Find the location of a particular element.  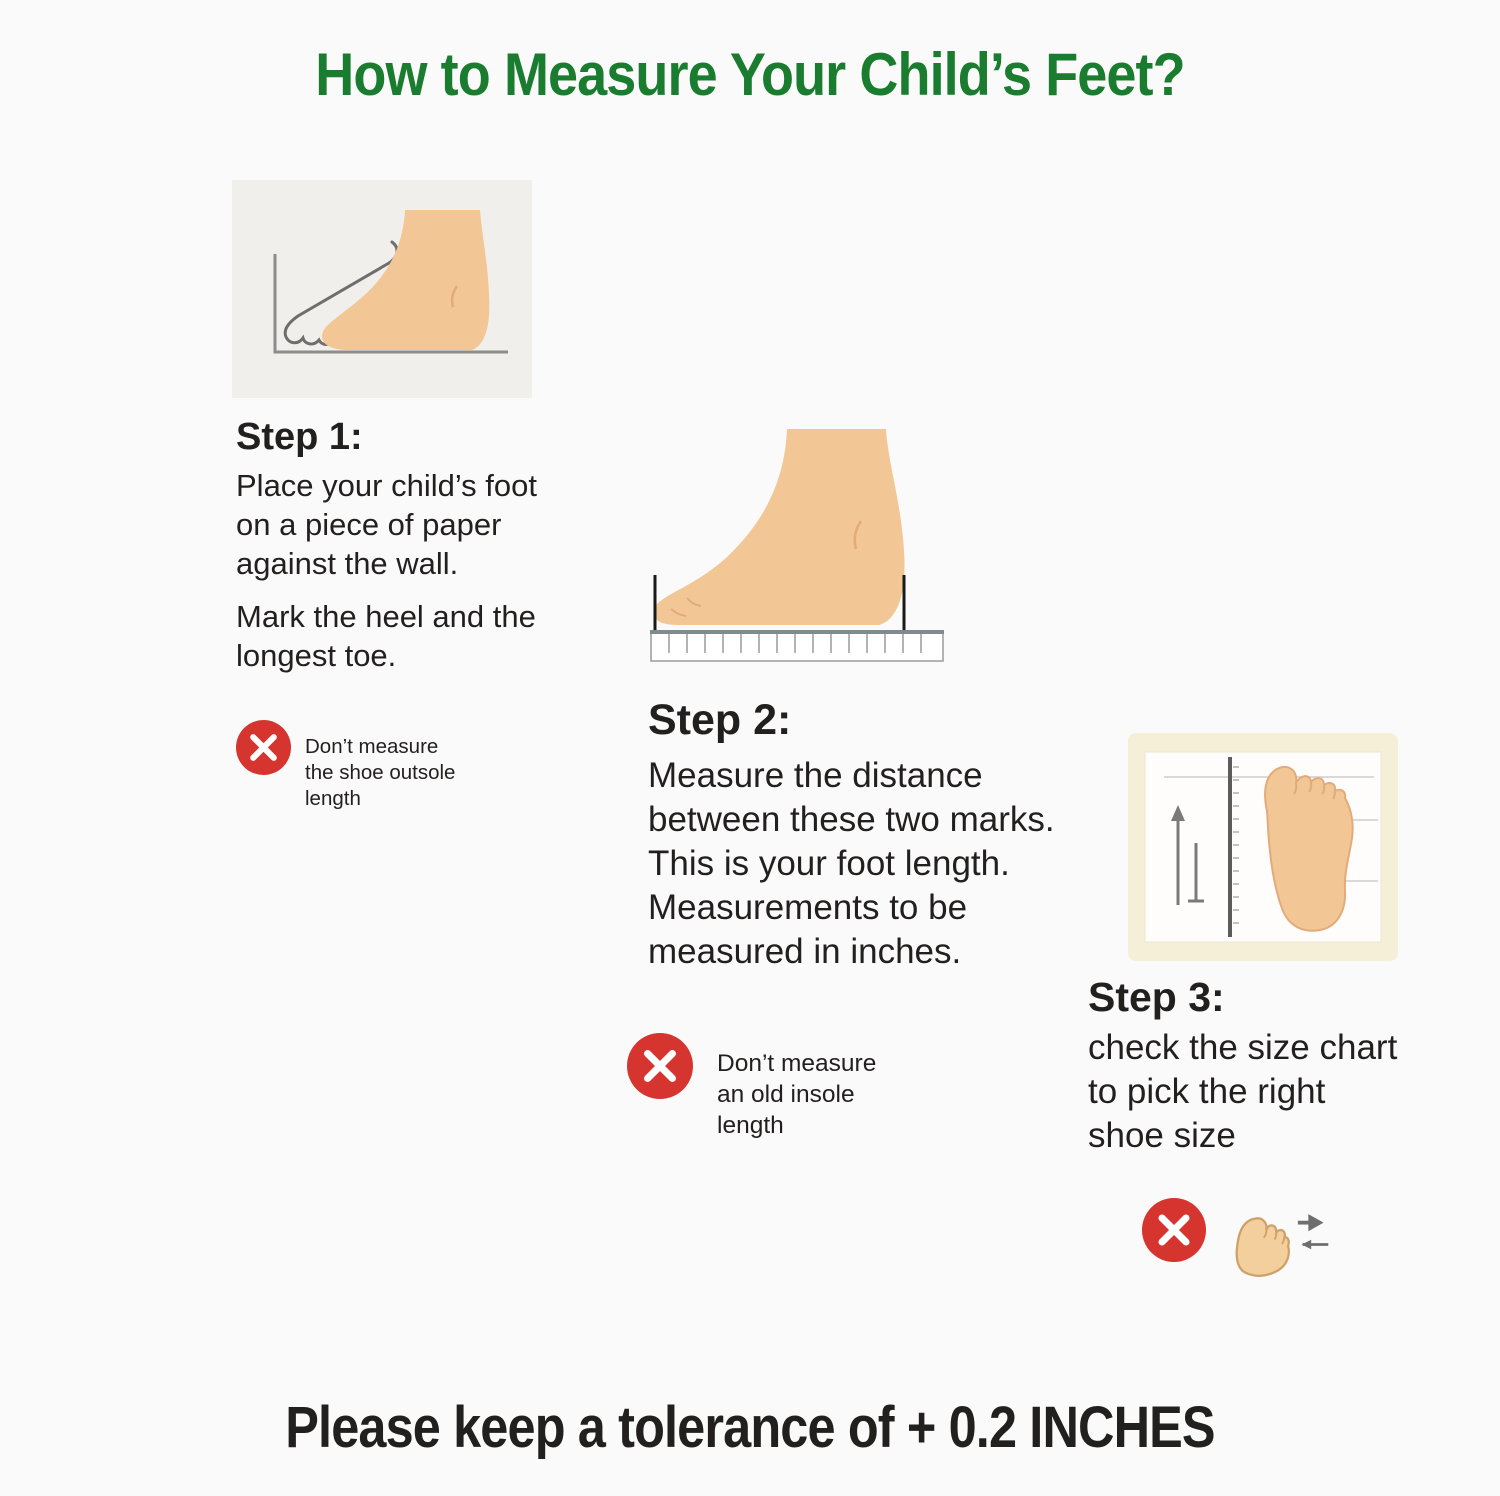

step1-illustration is located at coordinates (382, 289).